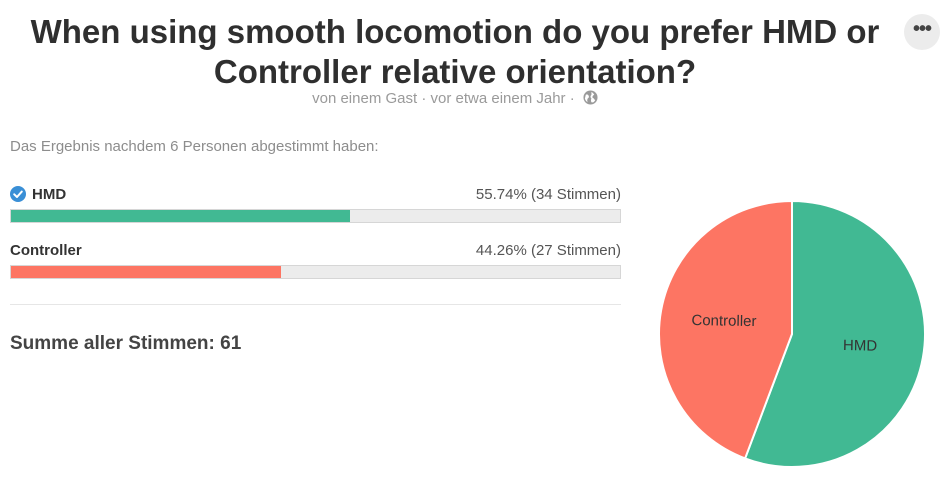 The width and height of the screenshot is (947, 482). I want to click on option-controller-name: Controller, so click(46, 250).